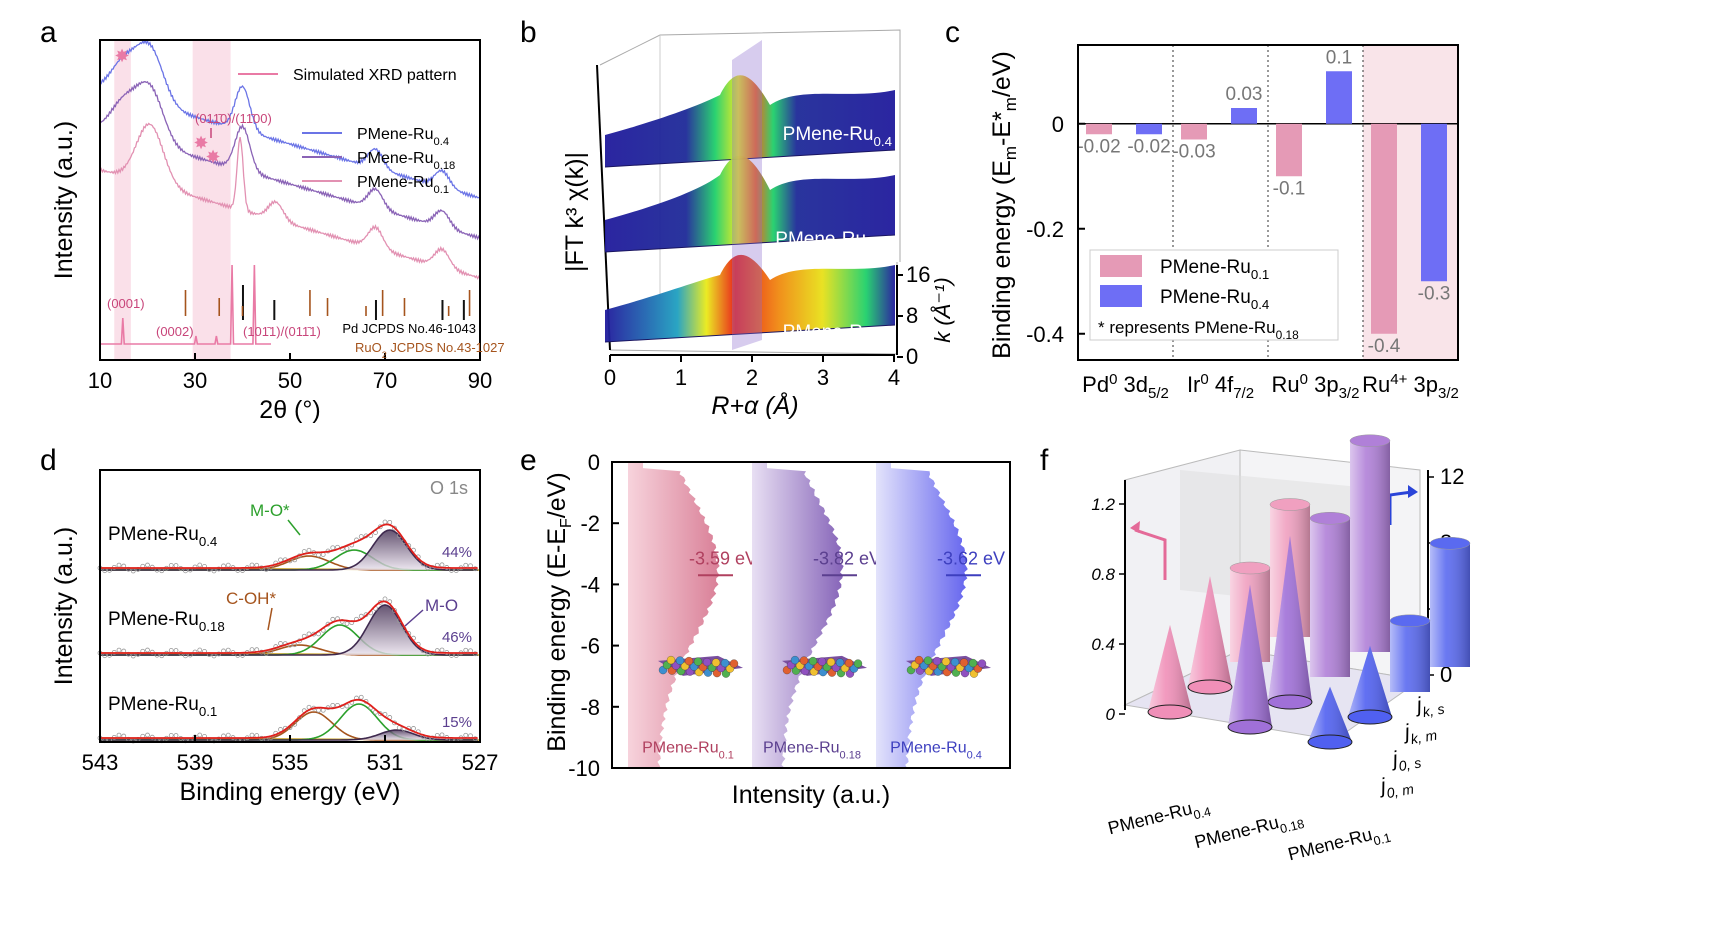 This screenshot has height=927, width=1727. Describe the element at coordinates (1103, 644) in the screenshot. I see `left-tick-label: 0.4` at that location.